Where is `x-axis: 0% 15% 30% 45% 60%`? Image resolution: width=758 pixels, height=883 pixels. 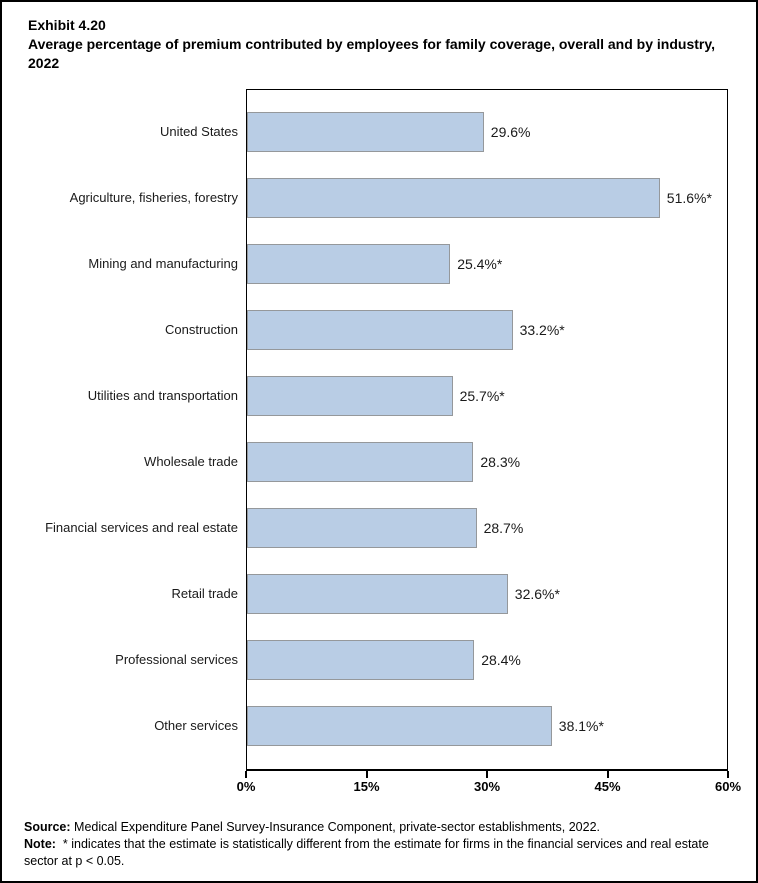 x-axis: 0% 15% 30% 45% 60% is located at coordinates (489, 786).